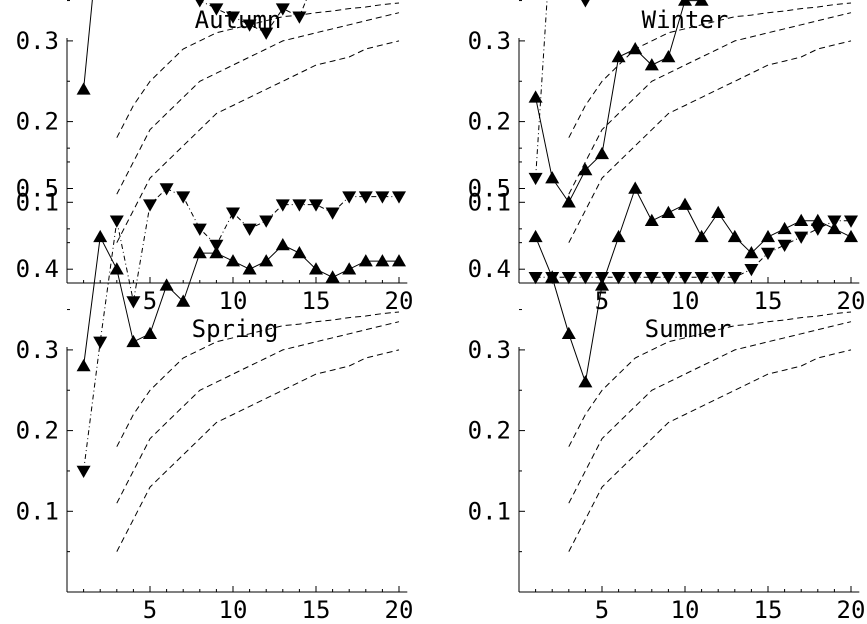 This screenshot has width=867, height=624. I want to click on y-tick-label: 0.4, so click(37, 269).